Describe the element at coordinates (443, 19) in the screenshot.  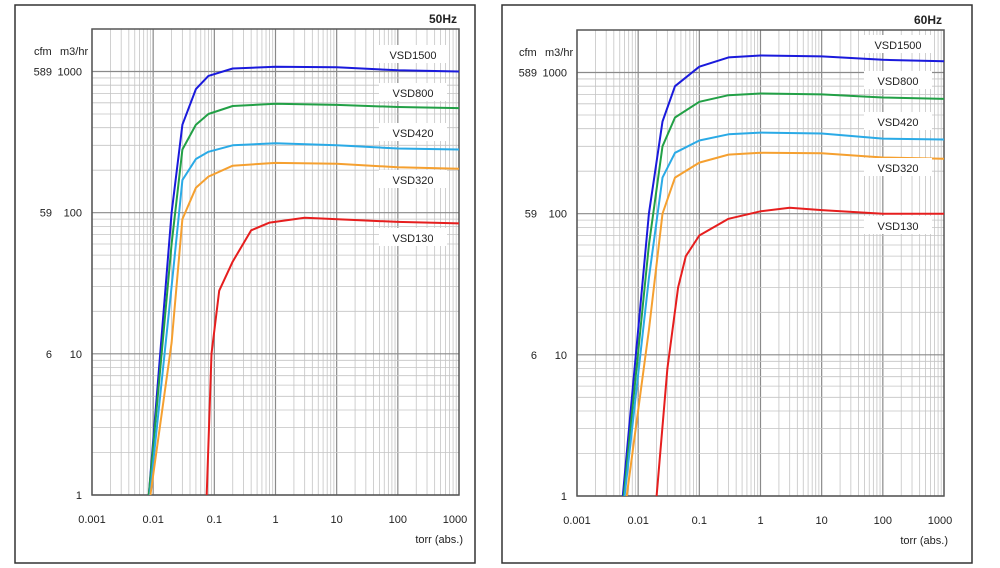
I see `chart-title: 50Hz` at that location.